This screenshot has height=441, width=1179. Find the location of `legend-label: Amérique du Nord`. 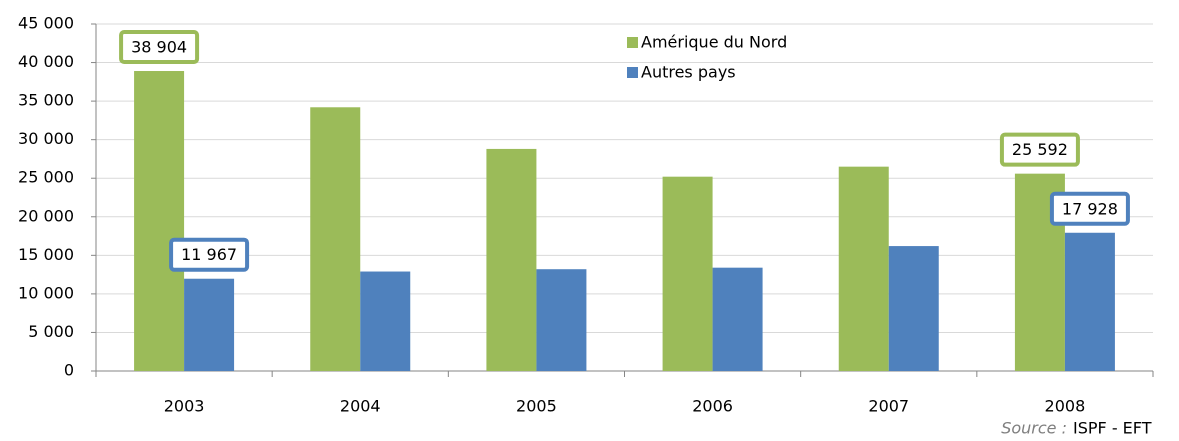

legend-label: Amérique du Nord is located at coordinates (714, 42).